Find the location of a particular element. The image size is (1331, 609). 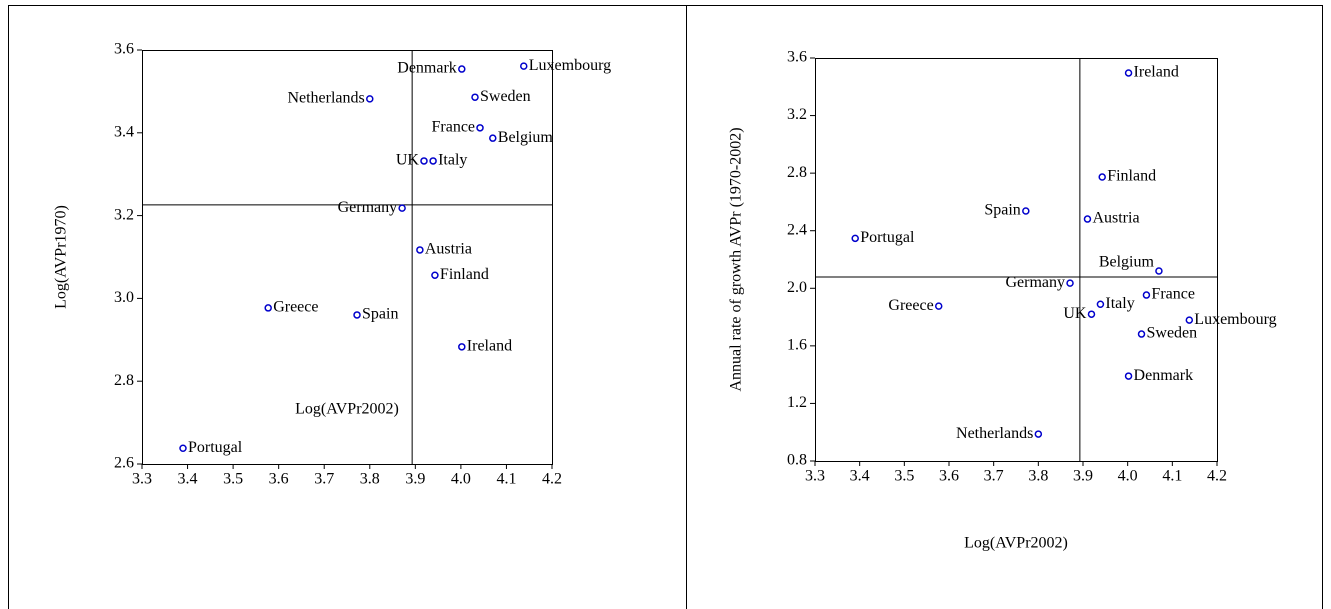

y-tick-label: 2.0 is located at coordinates (797, 287).